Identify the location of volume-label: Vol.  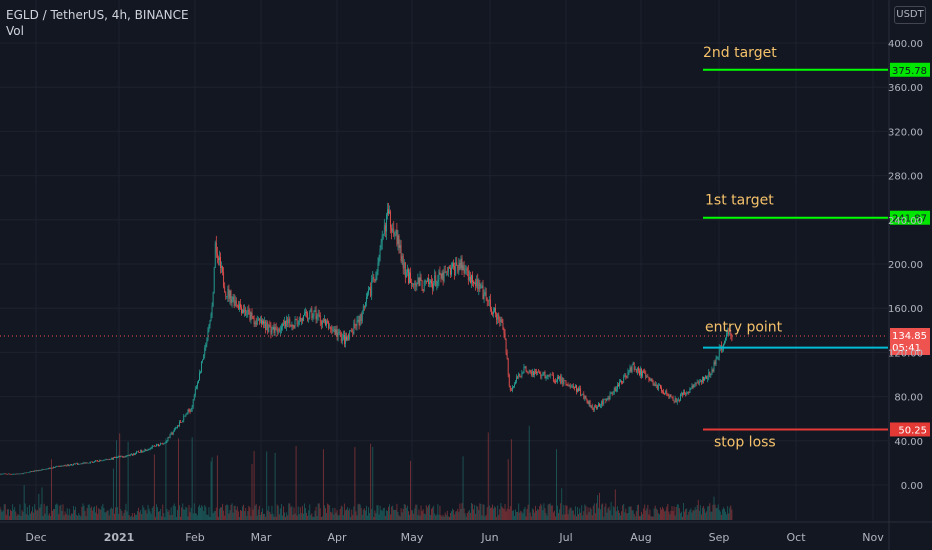
(15, 31).